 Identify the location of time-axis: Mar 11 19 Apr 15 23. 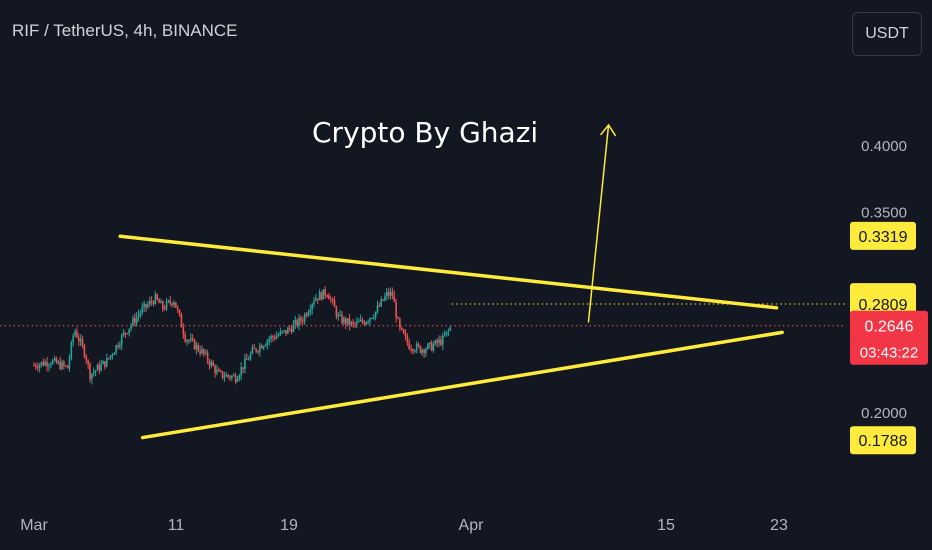
(404, 525).